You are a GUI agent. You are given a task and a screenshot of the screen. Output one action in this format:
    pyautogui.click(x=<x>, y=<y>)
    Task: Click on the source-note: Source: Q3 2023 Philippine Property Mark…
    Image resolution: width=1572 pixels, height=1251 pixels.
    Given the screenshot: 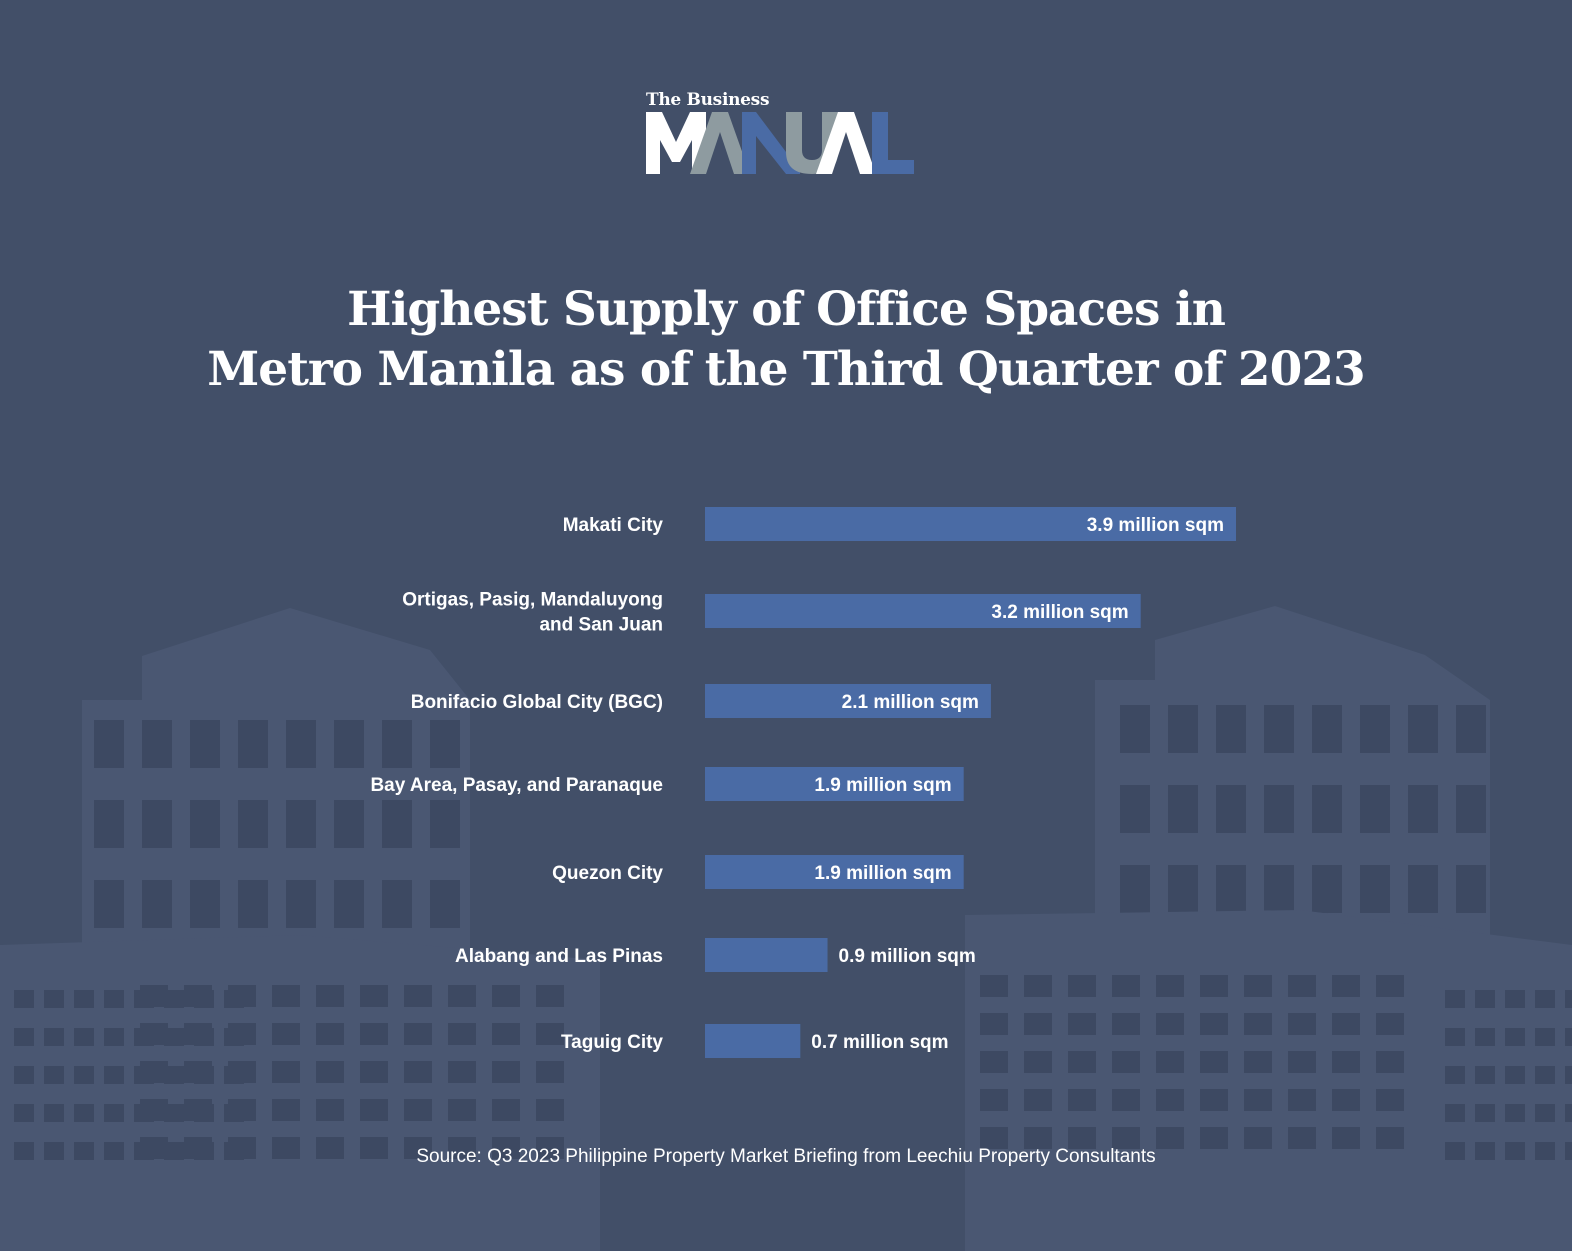 What is the action you would take?
    pyautogui.click(x=786, y=1156)
    